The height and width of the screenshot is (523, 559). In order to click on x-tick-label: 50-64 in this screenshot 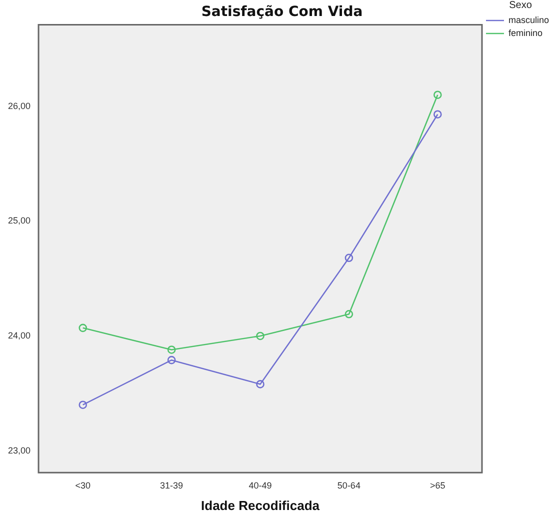, I will do `click(348, 485)`.